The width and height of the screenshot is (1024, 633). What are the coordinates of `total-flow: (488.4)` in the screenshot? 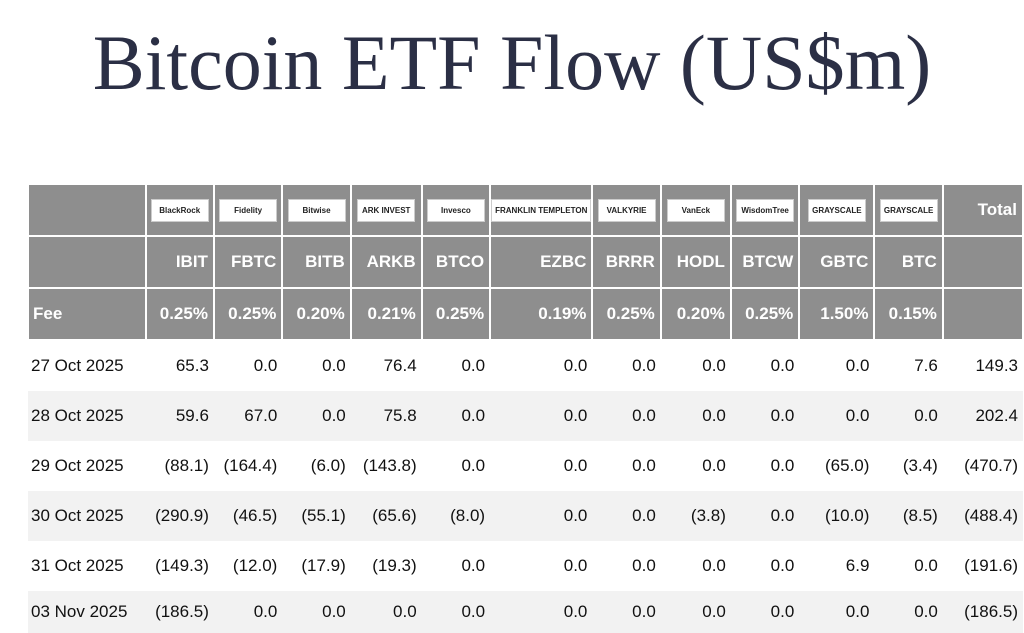 It's located at (982, 516).